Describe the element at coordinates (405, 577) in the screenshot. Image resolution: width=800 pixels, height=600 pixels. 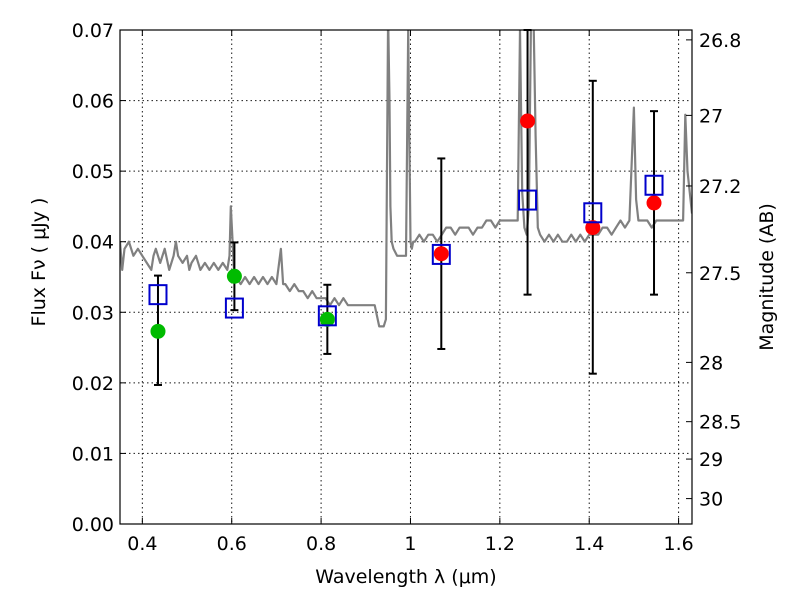
I see `x-axis-title: Wavelength λ (μm)` at that location.